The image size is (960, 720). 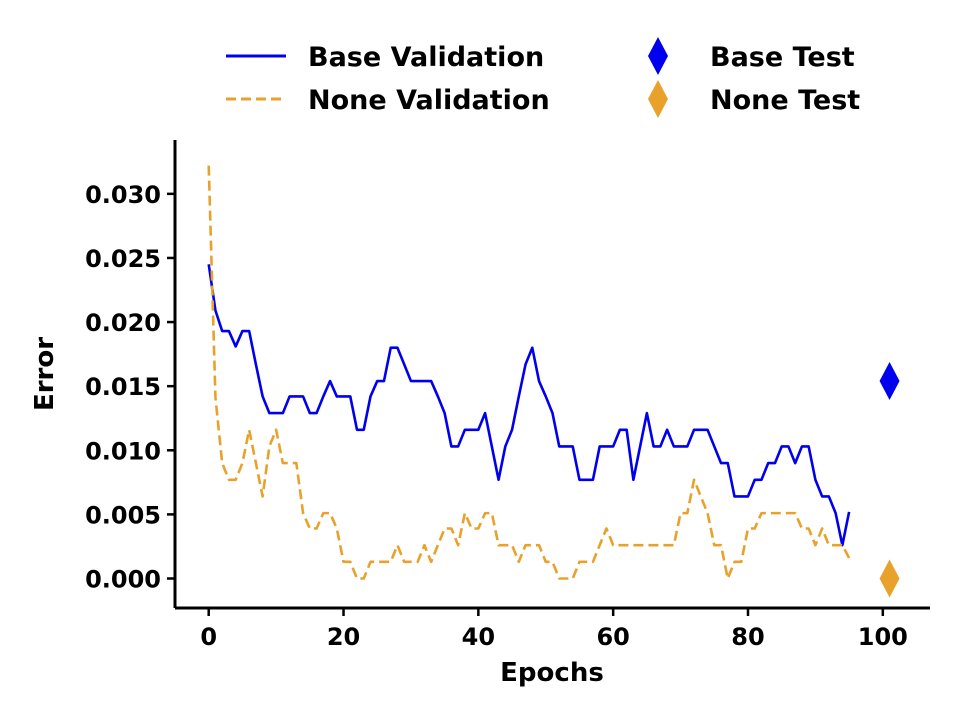 What do you see at coordinates (747, 637) in the screenshot?
I see `x-tick-label: 80` at bounding box center [747, 637].